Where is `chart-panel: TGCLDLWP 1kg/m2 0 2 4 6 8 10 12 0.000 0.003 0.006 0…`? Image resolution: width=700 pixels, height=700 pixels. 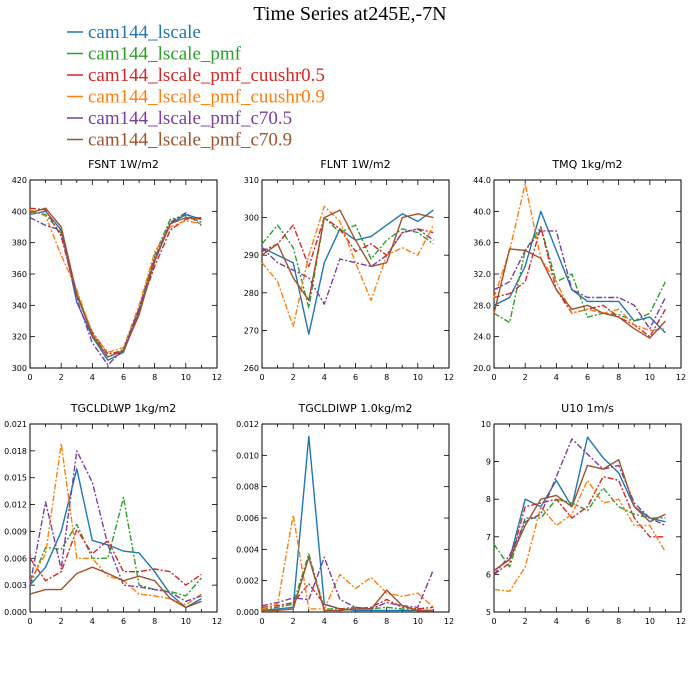
chart-panel: TGCLDLWP 1kg/m2 0 2 4 6 8 10 12 0.000 0.003 0.006 0… is located at coordinates (113, 514).